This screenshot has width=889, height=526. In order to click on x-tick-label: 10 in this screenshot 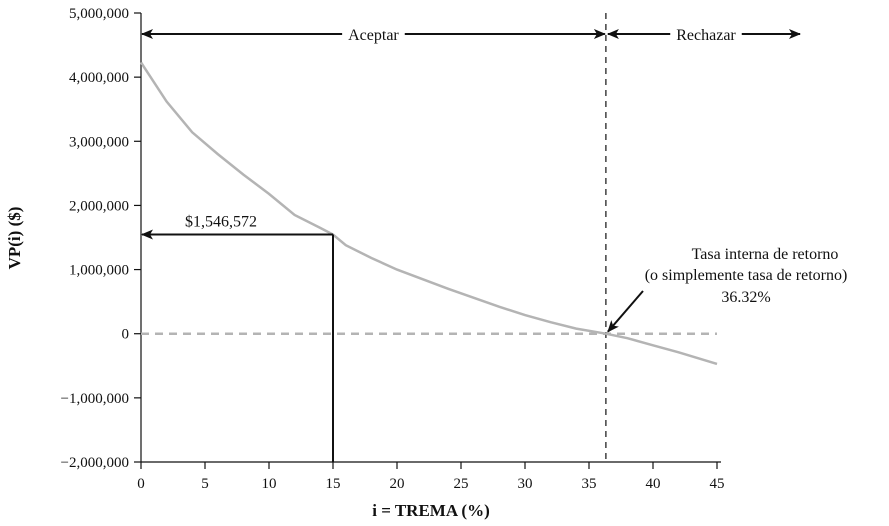, I will do `click(269, 484)`.